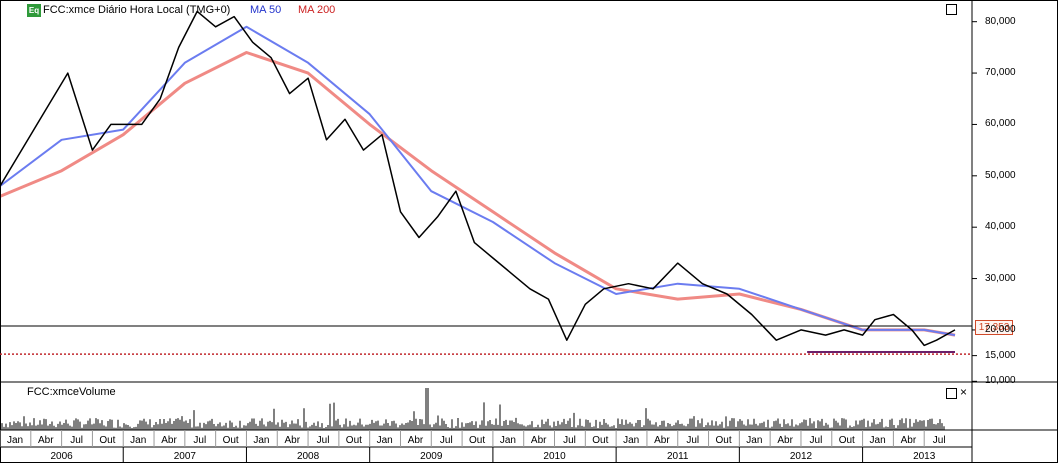 This screenshot has width=1058, height=463. What do you see at coordinates (939, 440) in the screenshot?
I see `month-label-30: Jul` at bounding box center [939, 440].